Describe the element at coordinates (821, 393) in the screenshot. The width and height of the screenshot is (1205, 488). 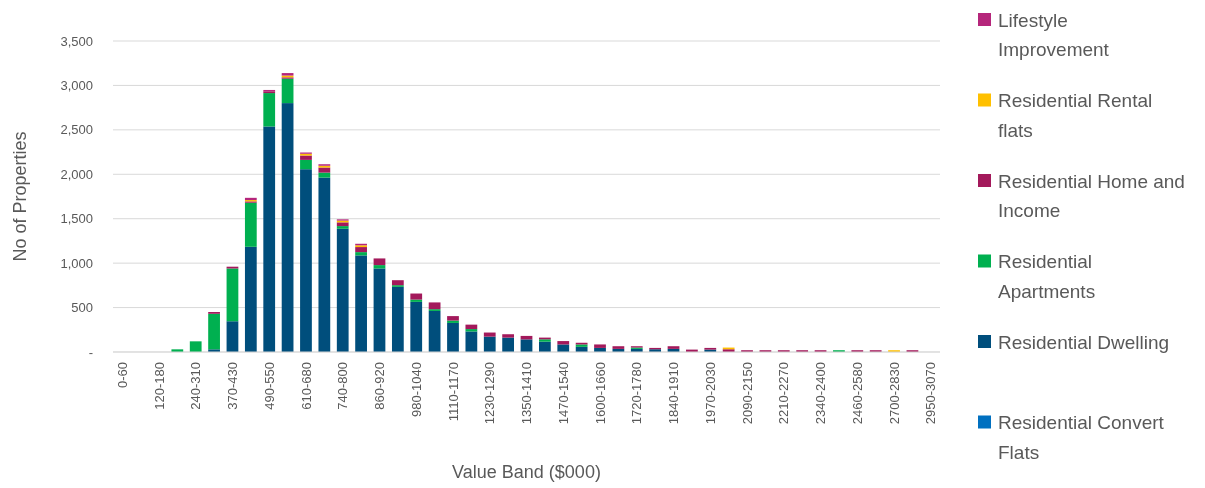
I see `x-tick-label: 2340-2400` at that location.